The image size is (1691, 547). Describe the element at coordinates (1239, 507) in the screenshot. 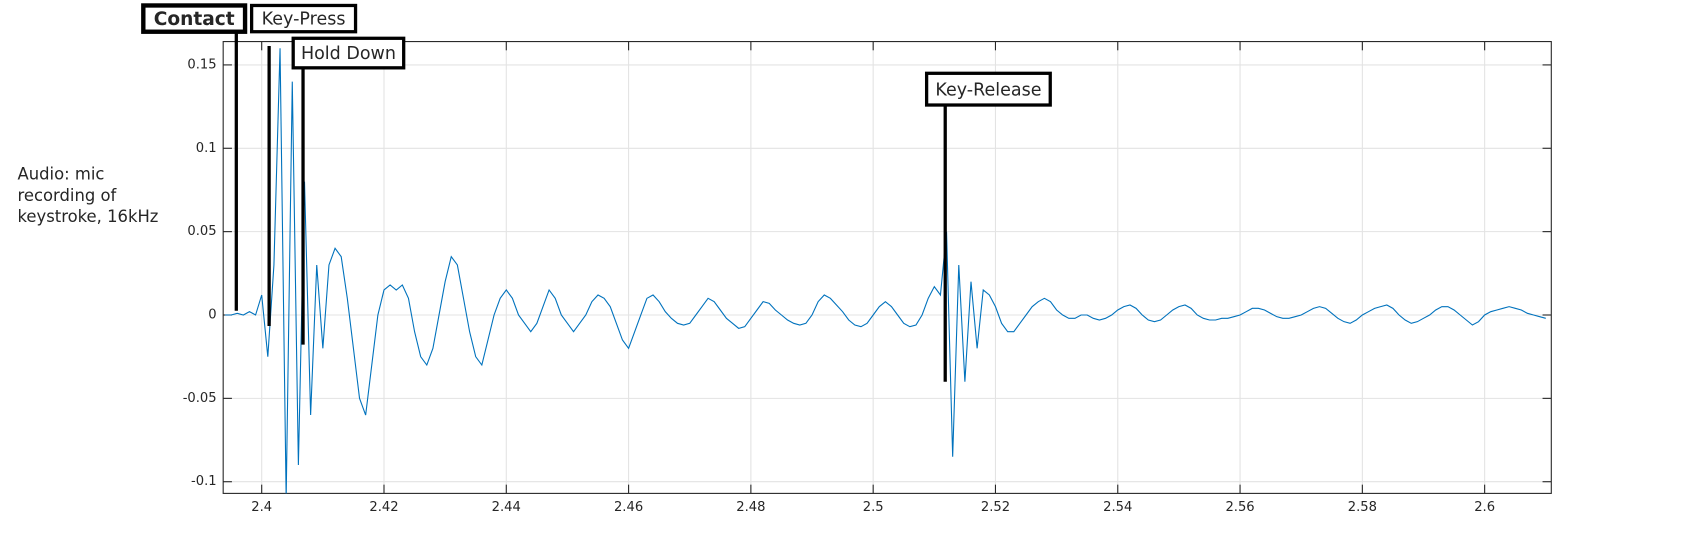

I see `x-tick-label: 2.56` at that location.